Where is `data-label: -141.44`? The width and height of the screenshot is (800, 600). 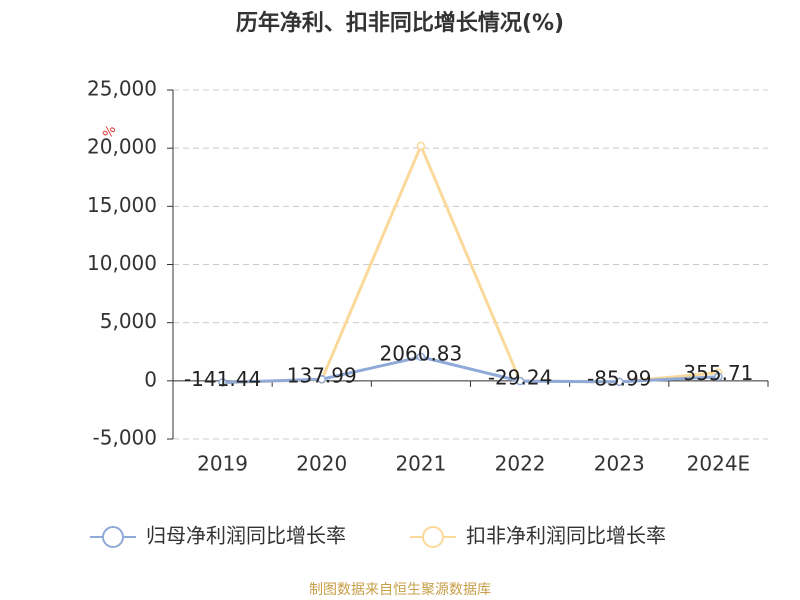
data-label: -141.44 is located at coordinates (222, 379).